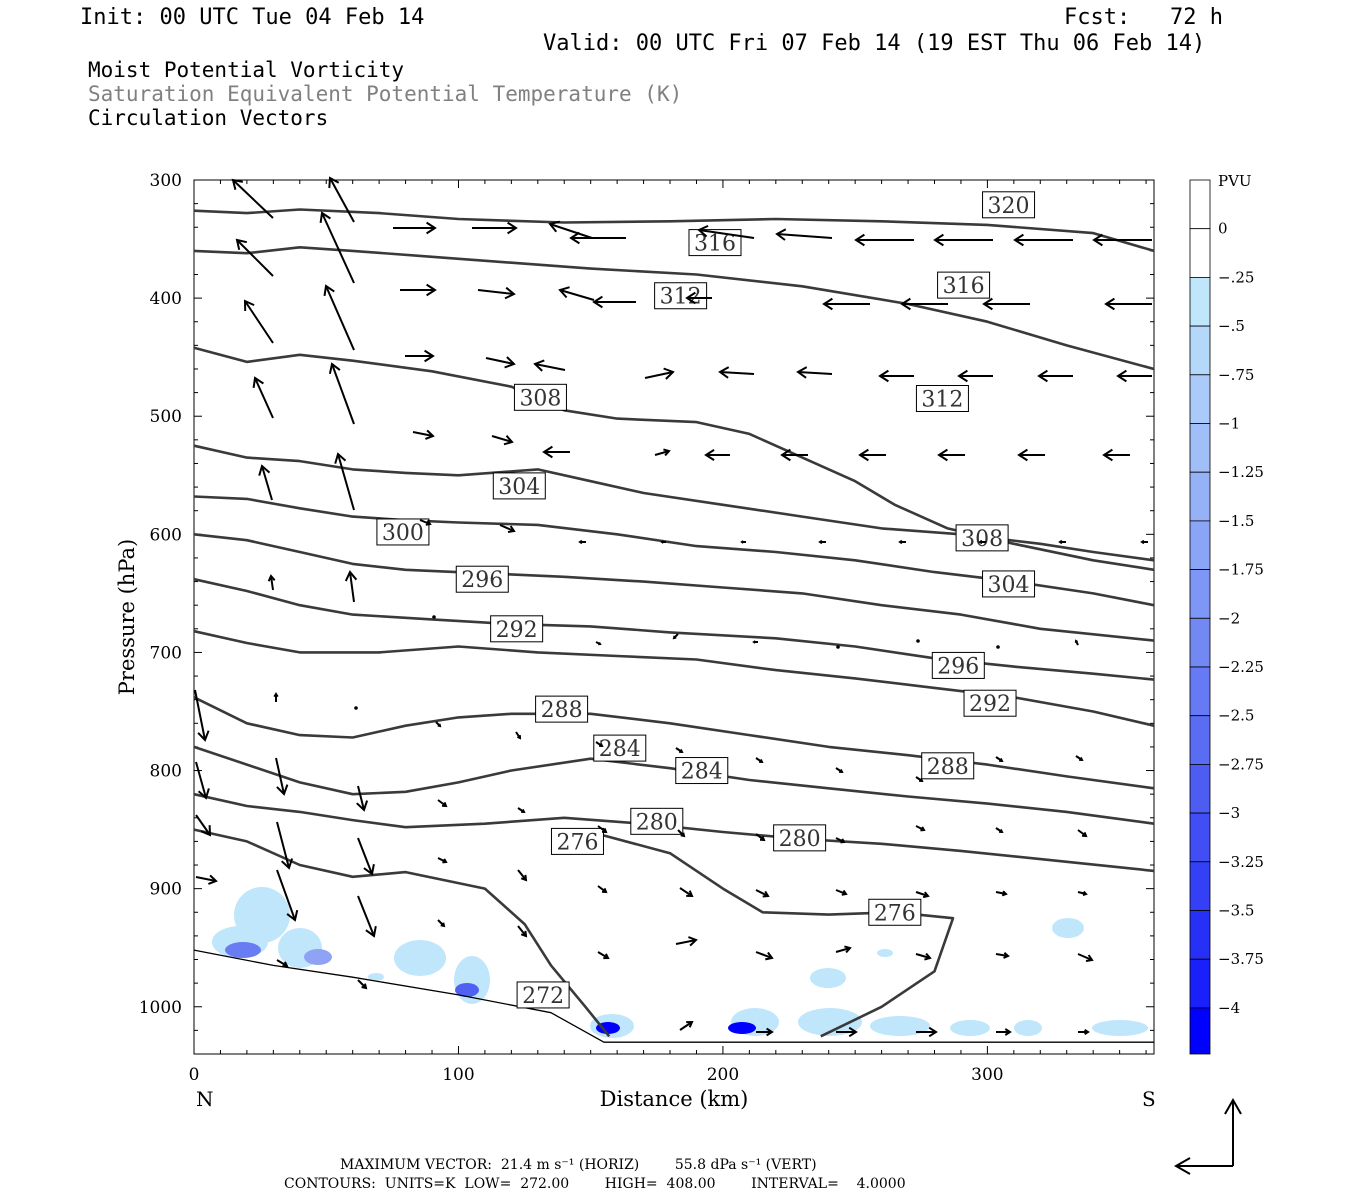  I want to click on contour-label: 272, so click(543, 996).